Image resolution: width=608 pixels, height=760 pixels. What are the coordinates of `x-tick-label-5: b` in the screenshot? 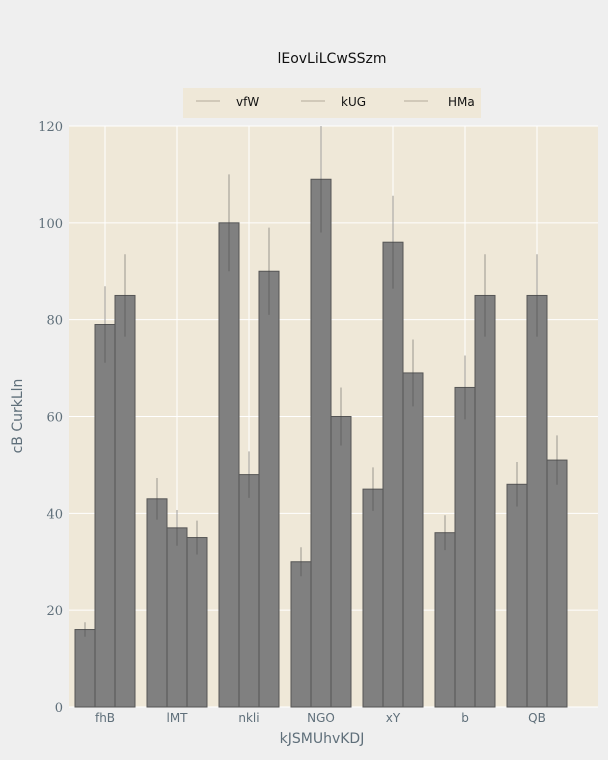 It's located at (465, 718).